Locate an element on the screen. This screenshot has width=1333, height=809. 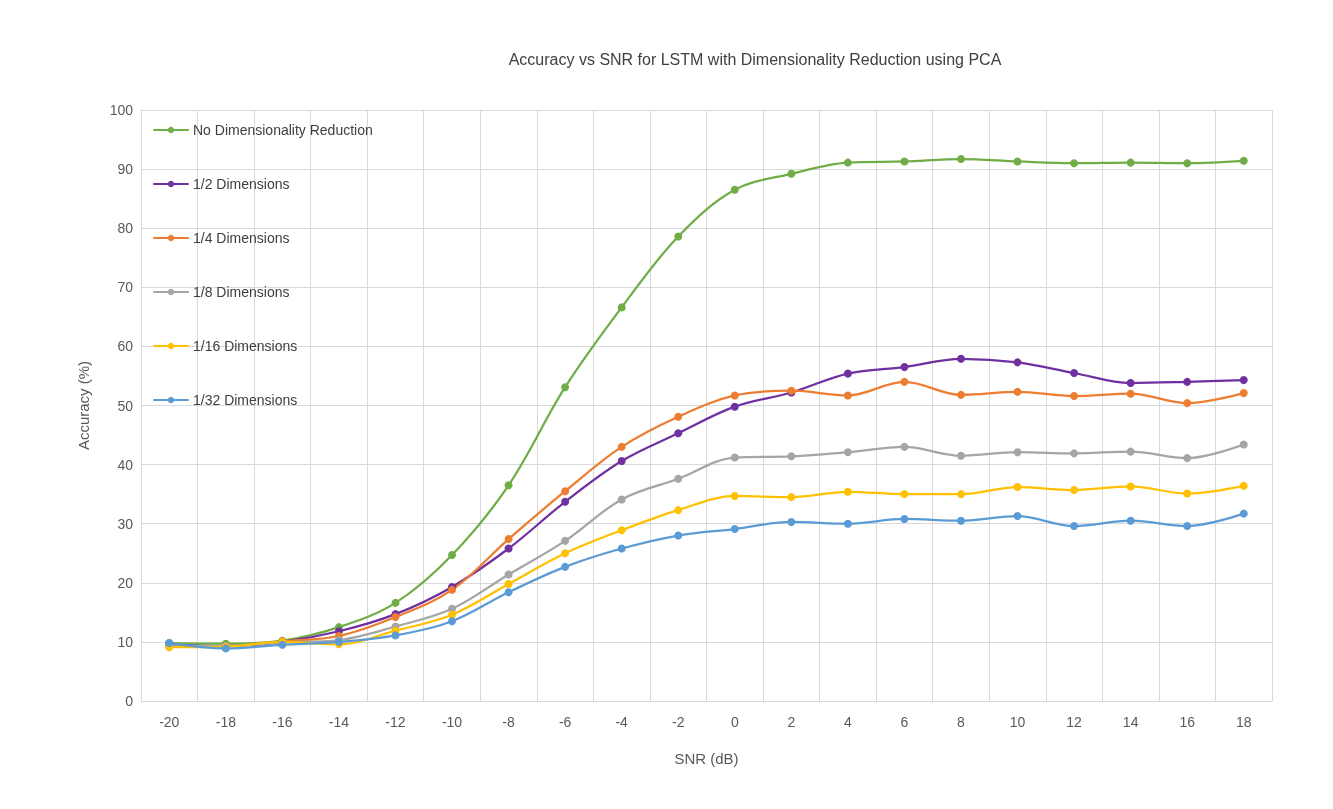
x-tick-label: 6 is located at coordinates (904, 722).